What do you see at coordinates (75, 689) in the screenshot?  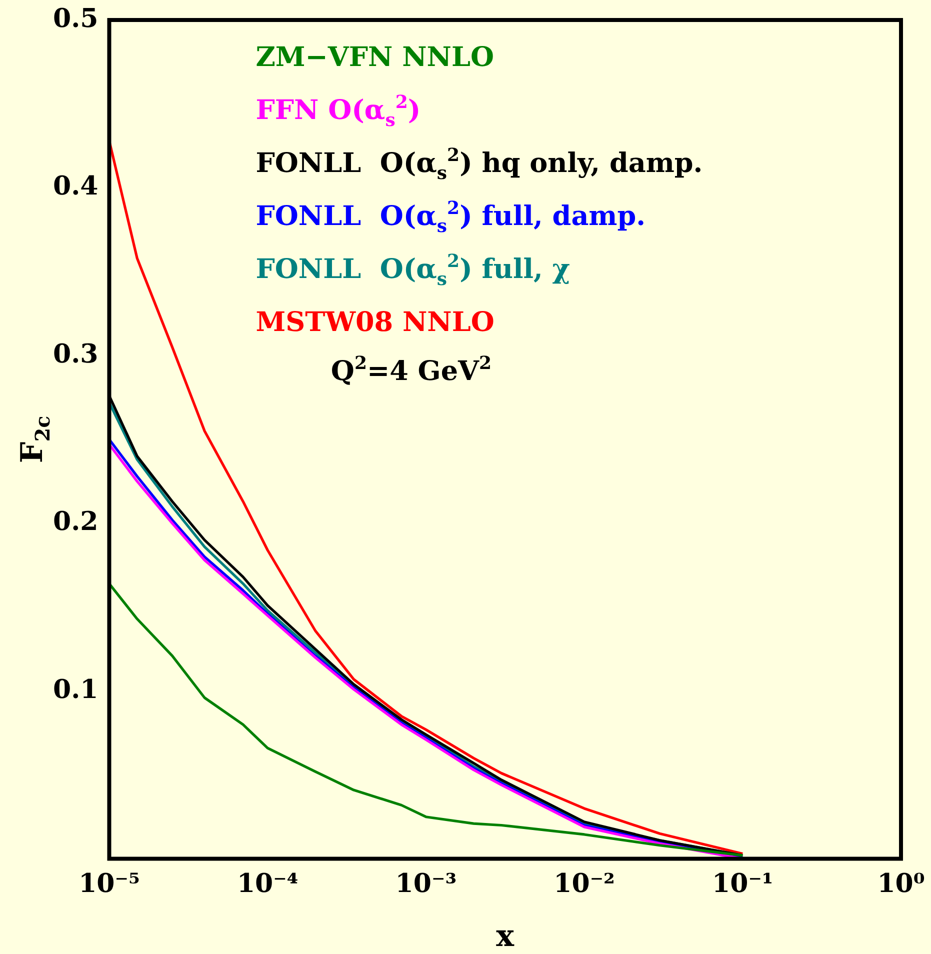 I see `y-tick-label: 0.1` at bounding box center [75, 689].